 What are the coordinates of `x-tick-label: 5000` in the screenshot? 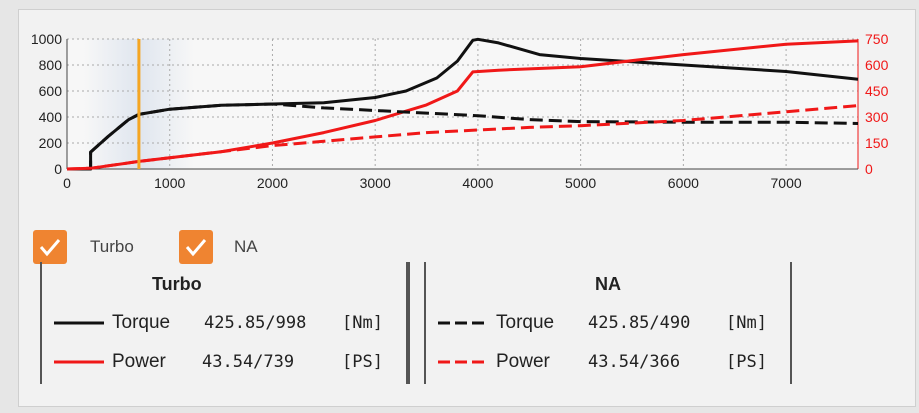 It's located at (580, 183).